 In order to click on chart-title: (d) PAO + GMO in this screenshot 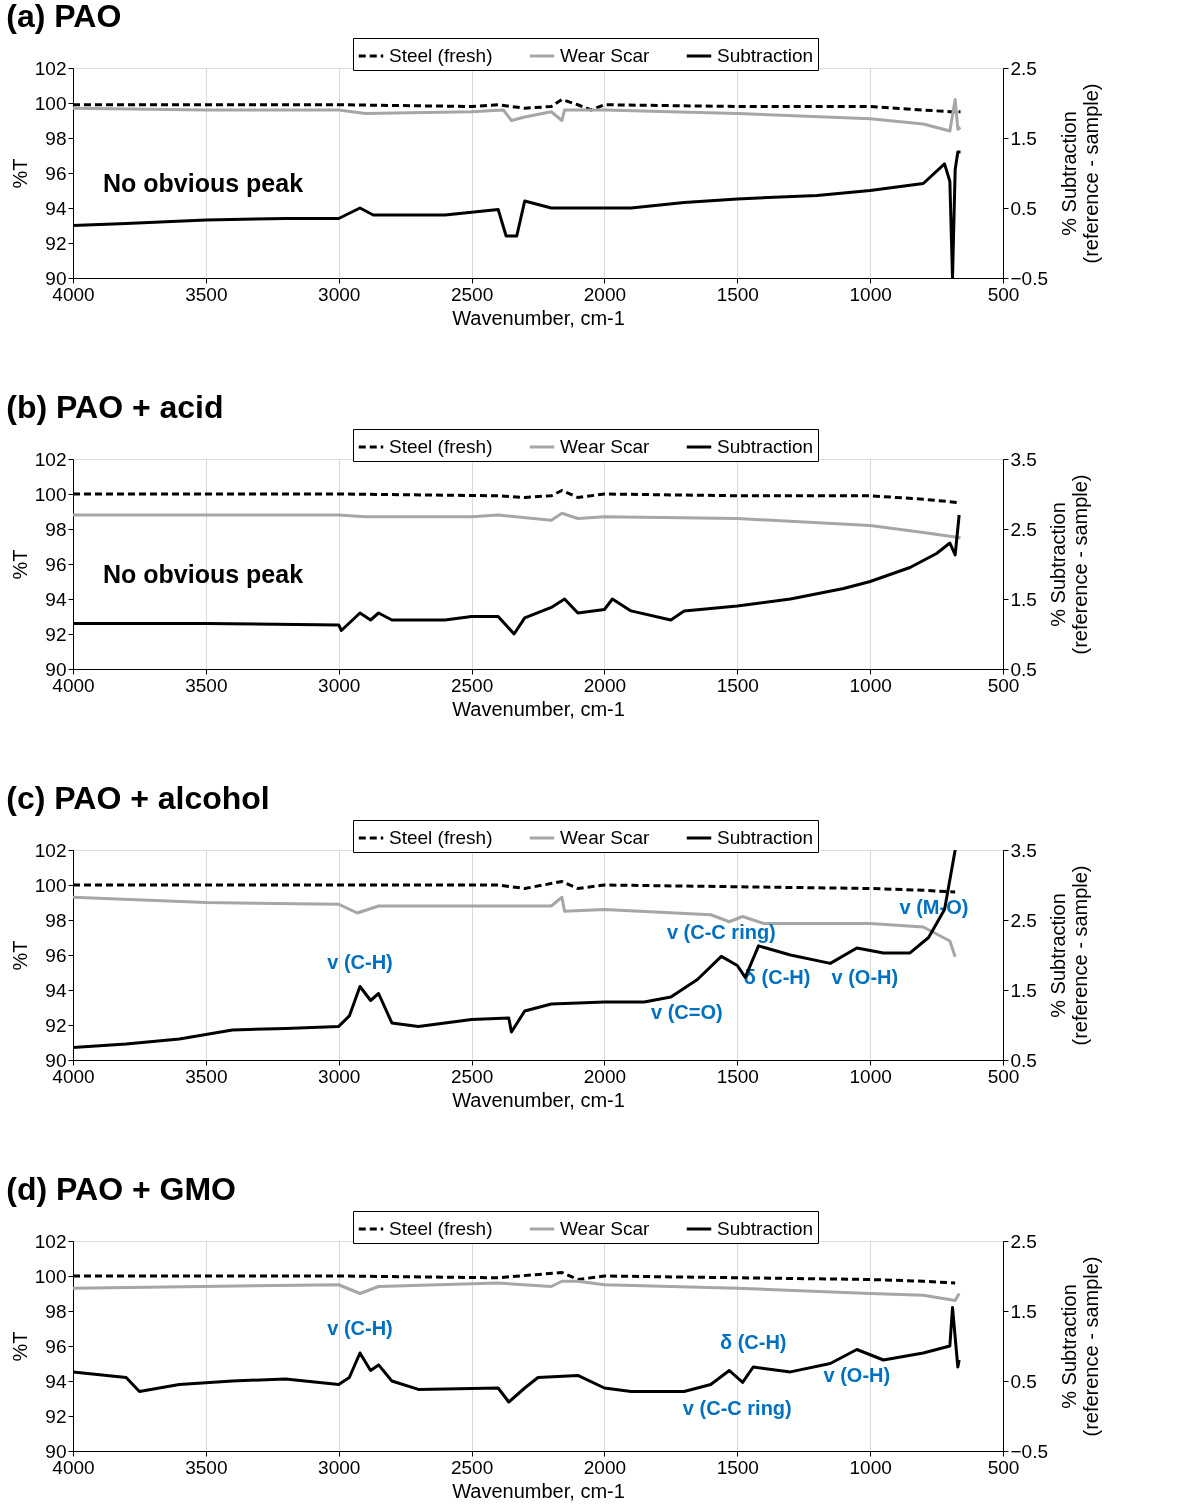, I will do `click(121, 1188)`.